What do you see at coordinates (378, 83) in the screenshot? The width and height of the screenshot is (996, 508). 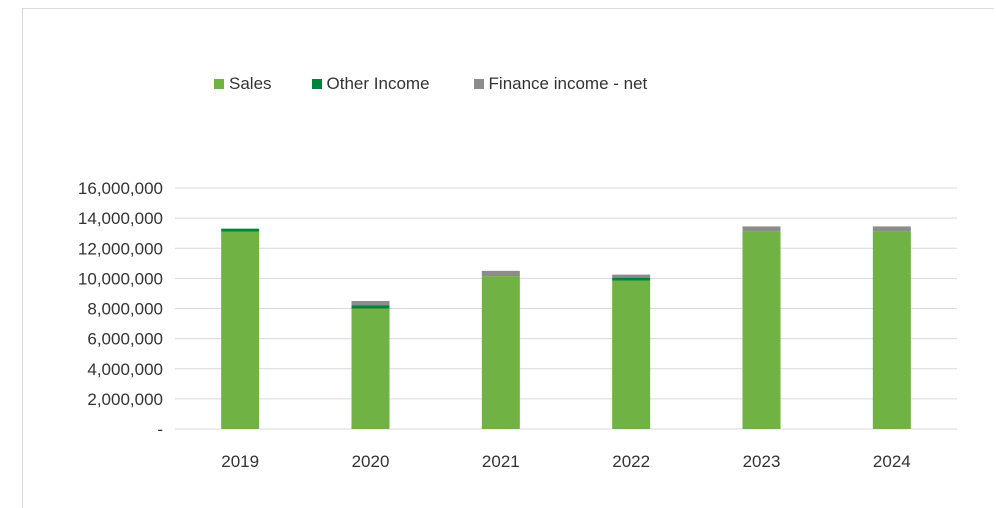 I see `legend-label-other-income: Other Income` at bounding box center [378, 83].